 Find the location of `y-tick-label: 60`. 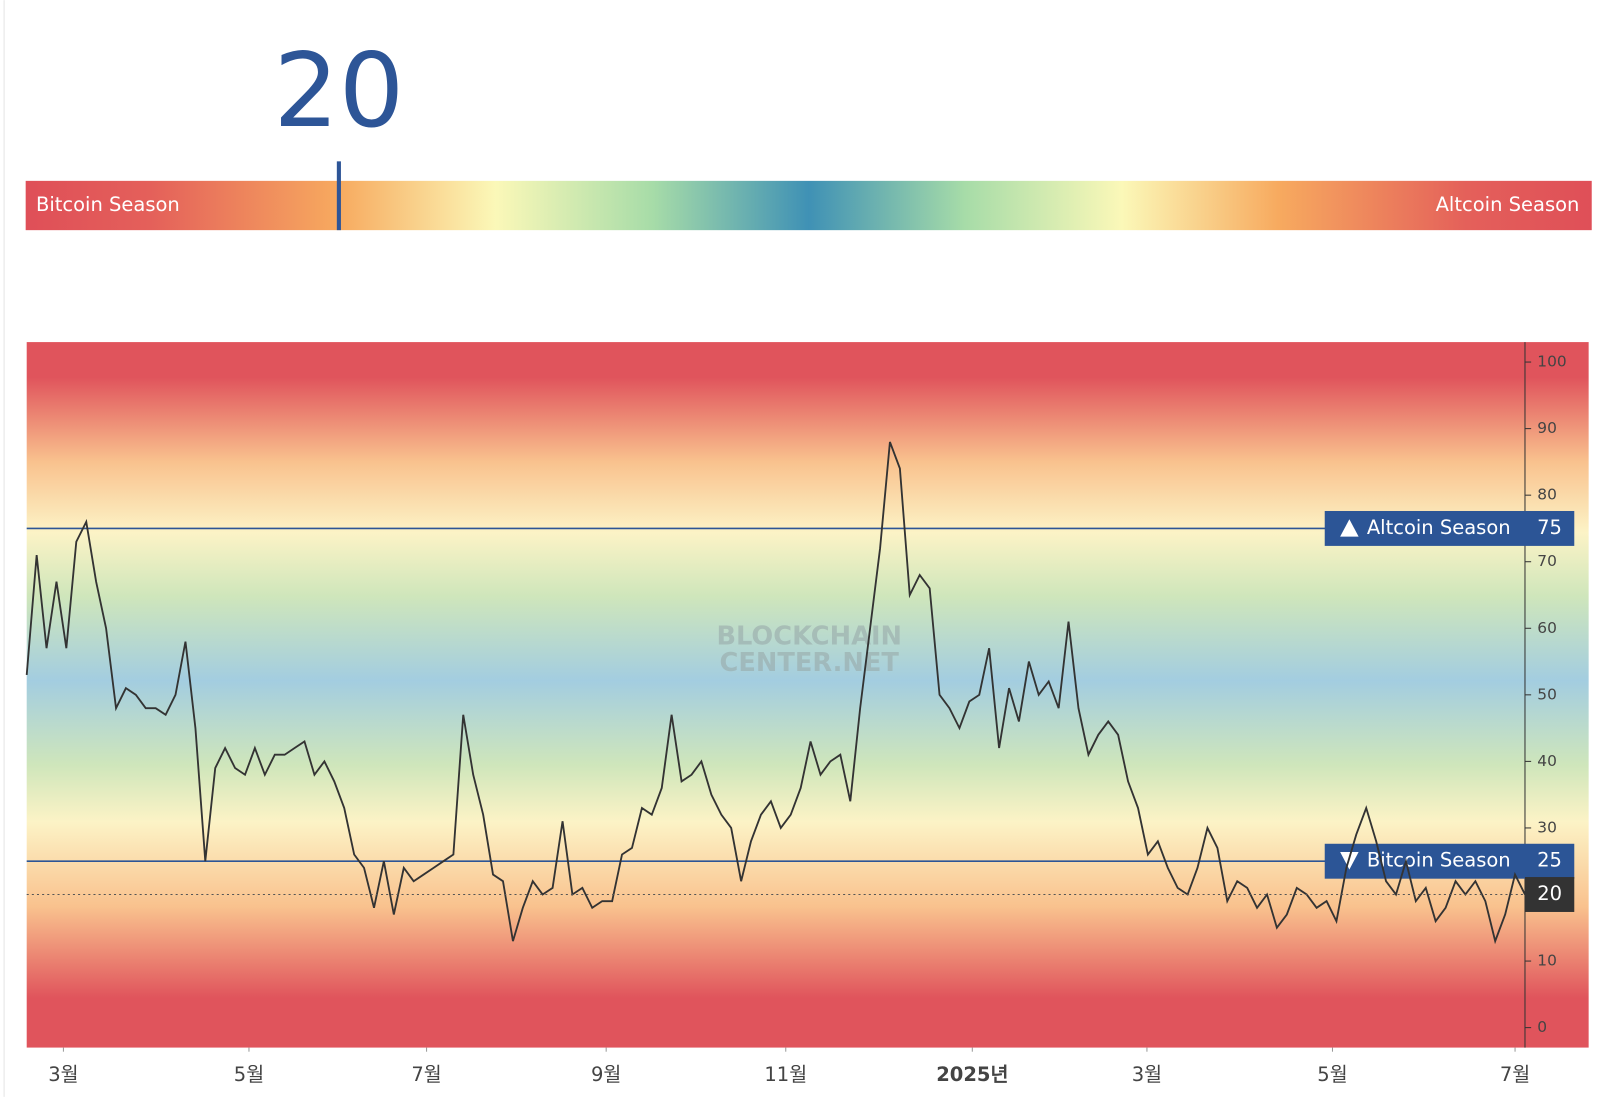

y-tick-label: 60 is located at coordinates (1547, 628).